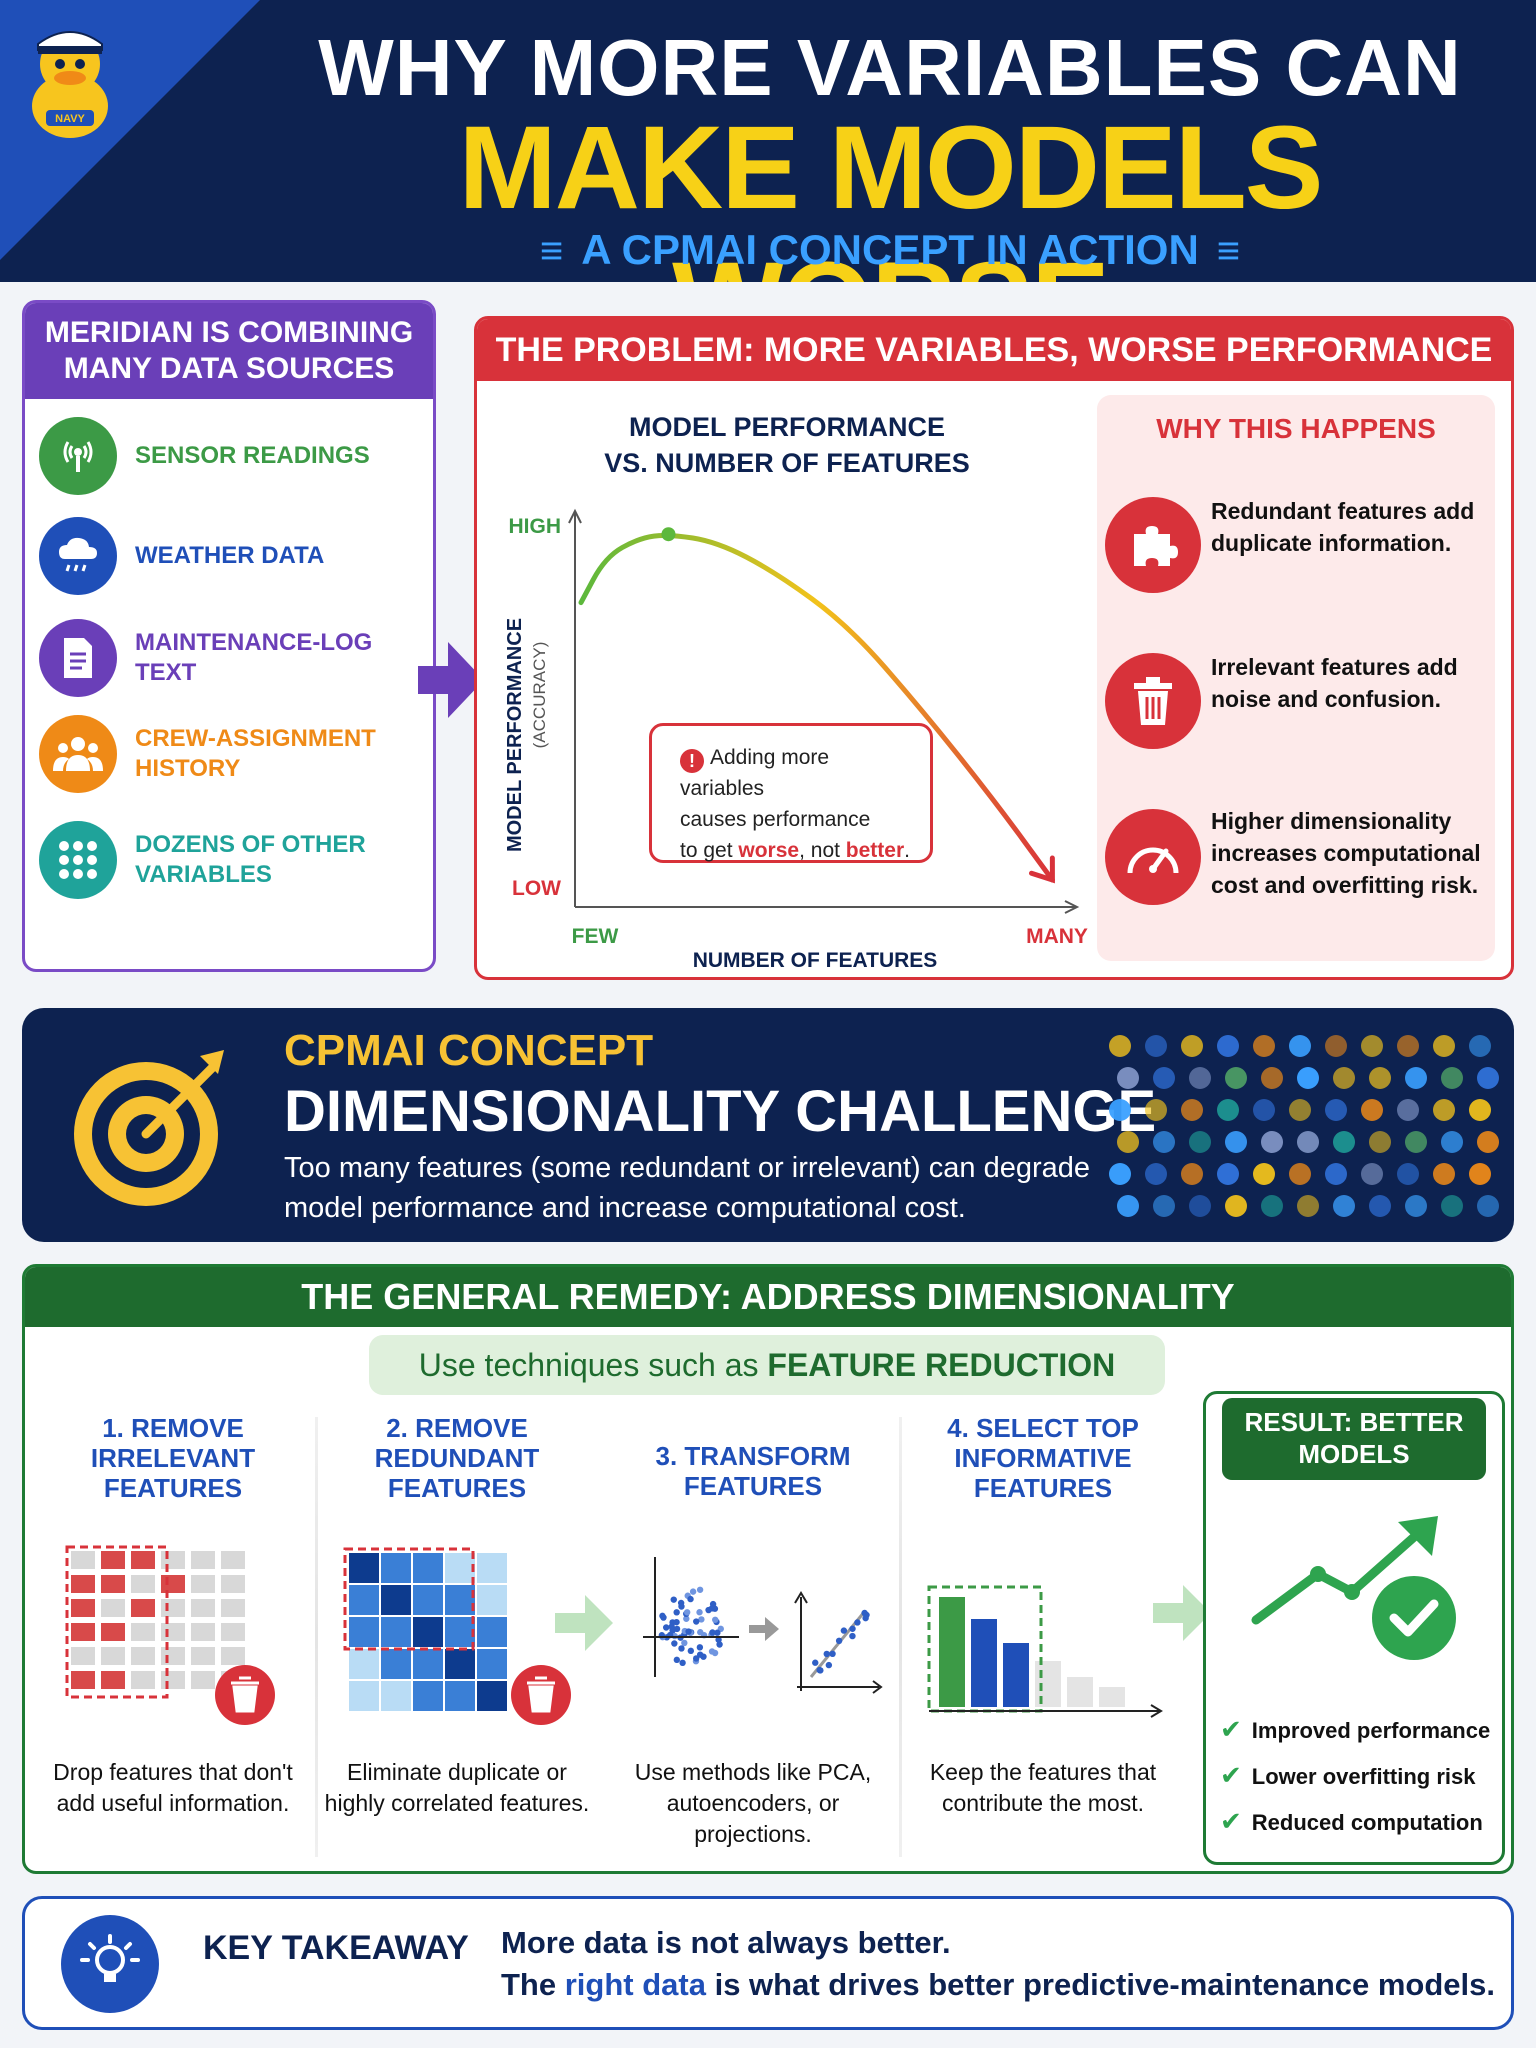 Image resolution: width=1536 pixels, height=2048 pixels. What do you see at coordinates (536, 888) in the screenshot?
I see `y-tick-low: LOW` at bounding box center [536, 888].